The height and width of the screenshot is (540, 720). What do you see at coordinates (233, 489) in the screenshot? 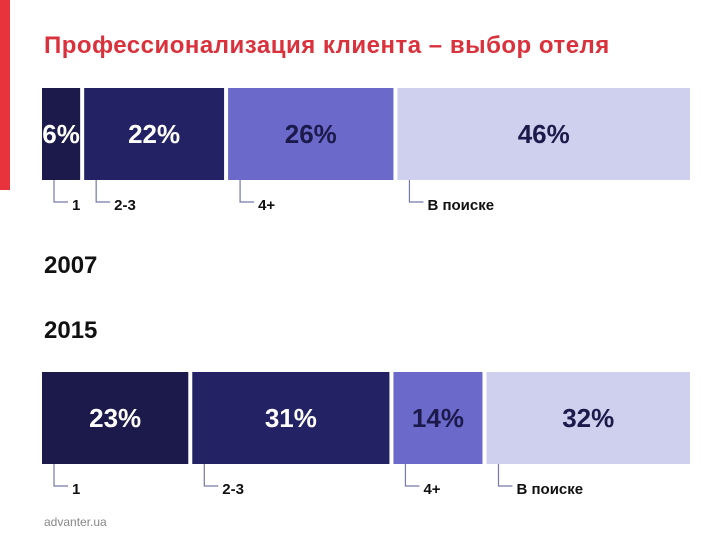
I see `category-label-2015-2-3: 2-3` at bounding box center [233, 489].